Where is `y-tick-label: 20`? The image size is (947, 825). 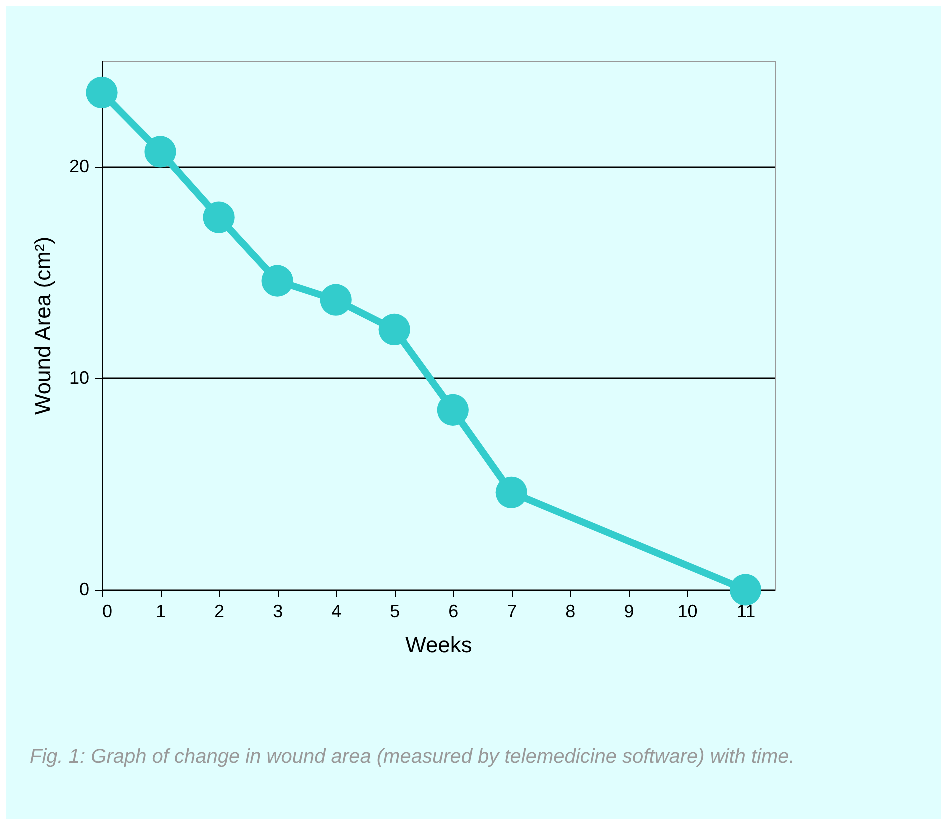 y-tick-label: 20 is located at coordinates (79, 166).